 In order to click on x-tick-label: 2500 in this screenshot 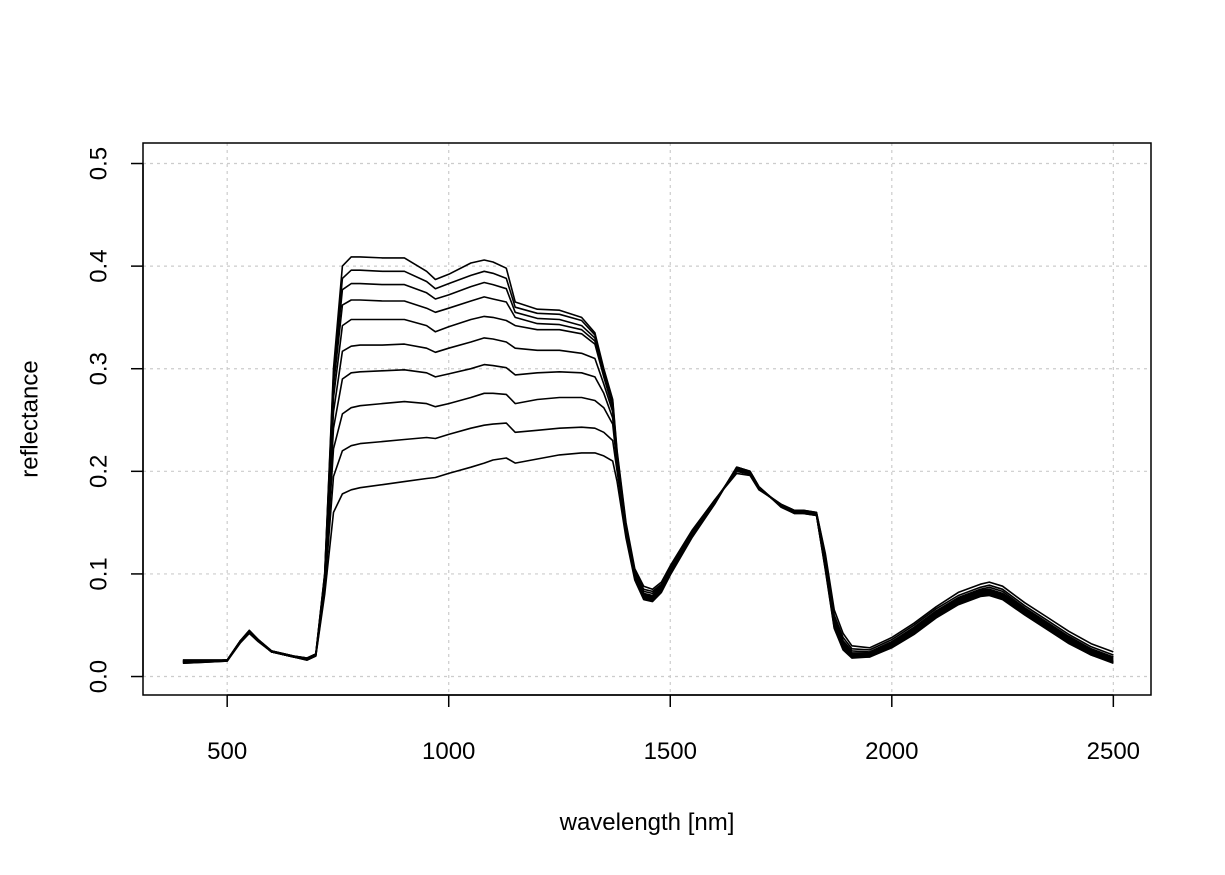, I will do `click(1113, 751)`.